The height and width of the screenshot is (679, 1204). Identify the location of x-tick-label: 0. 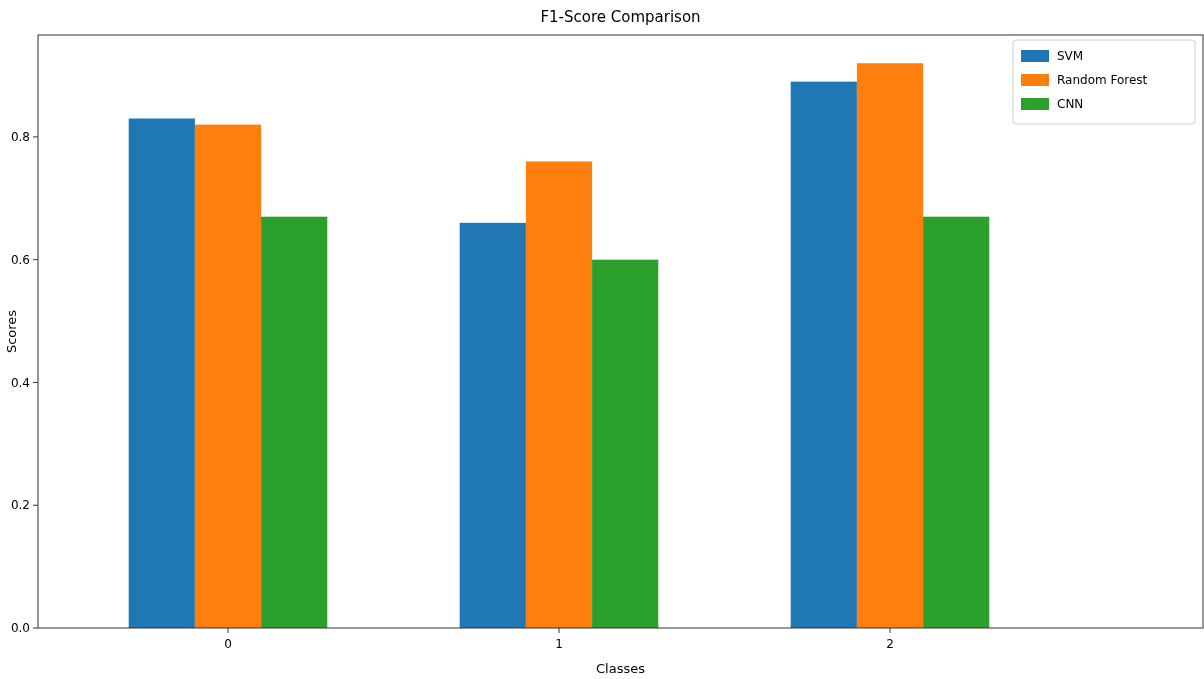
(228, 644).